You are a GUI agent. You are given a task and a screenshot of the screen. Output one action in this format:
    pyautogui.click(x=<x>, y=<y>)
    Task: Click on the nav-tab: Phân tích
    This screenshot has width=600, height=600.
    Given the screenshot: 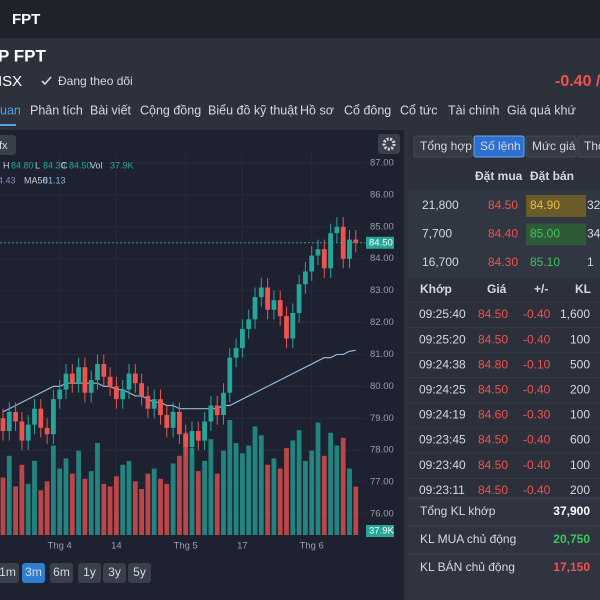 What is the action you would take?
    pyautogui.click(x=56, y=110)
    